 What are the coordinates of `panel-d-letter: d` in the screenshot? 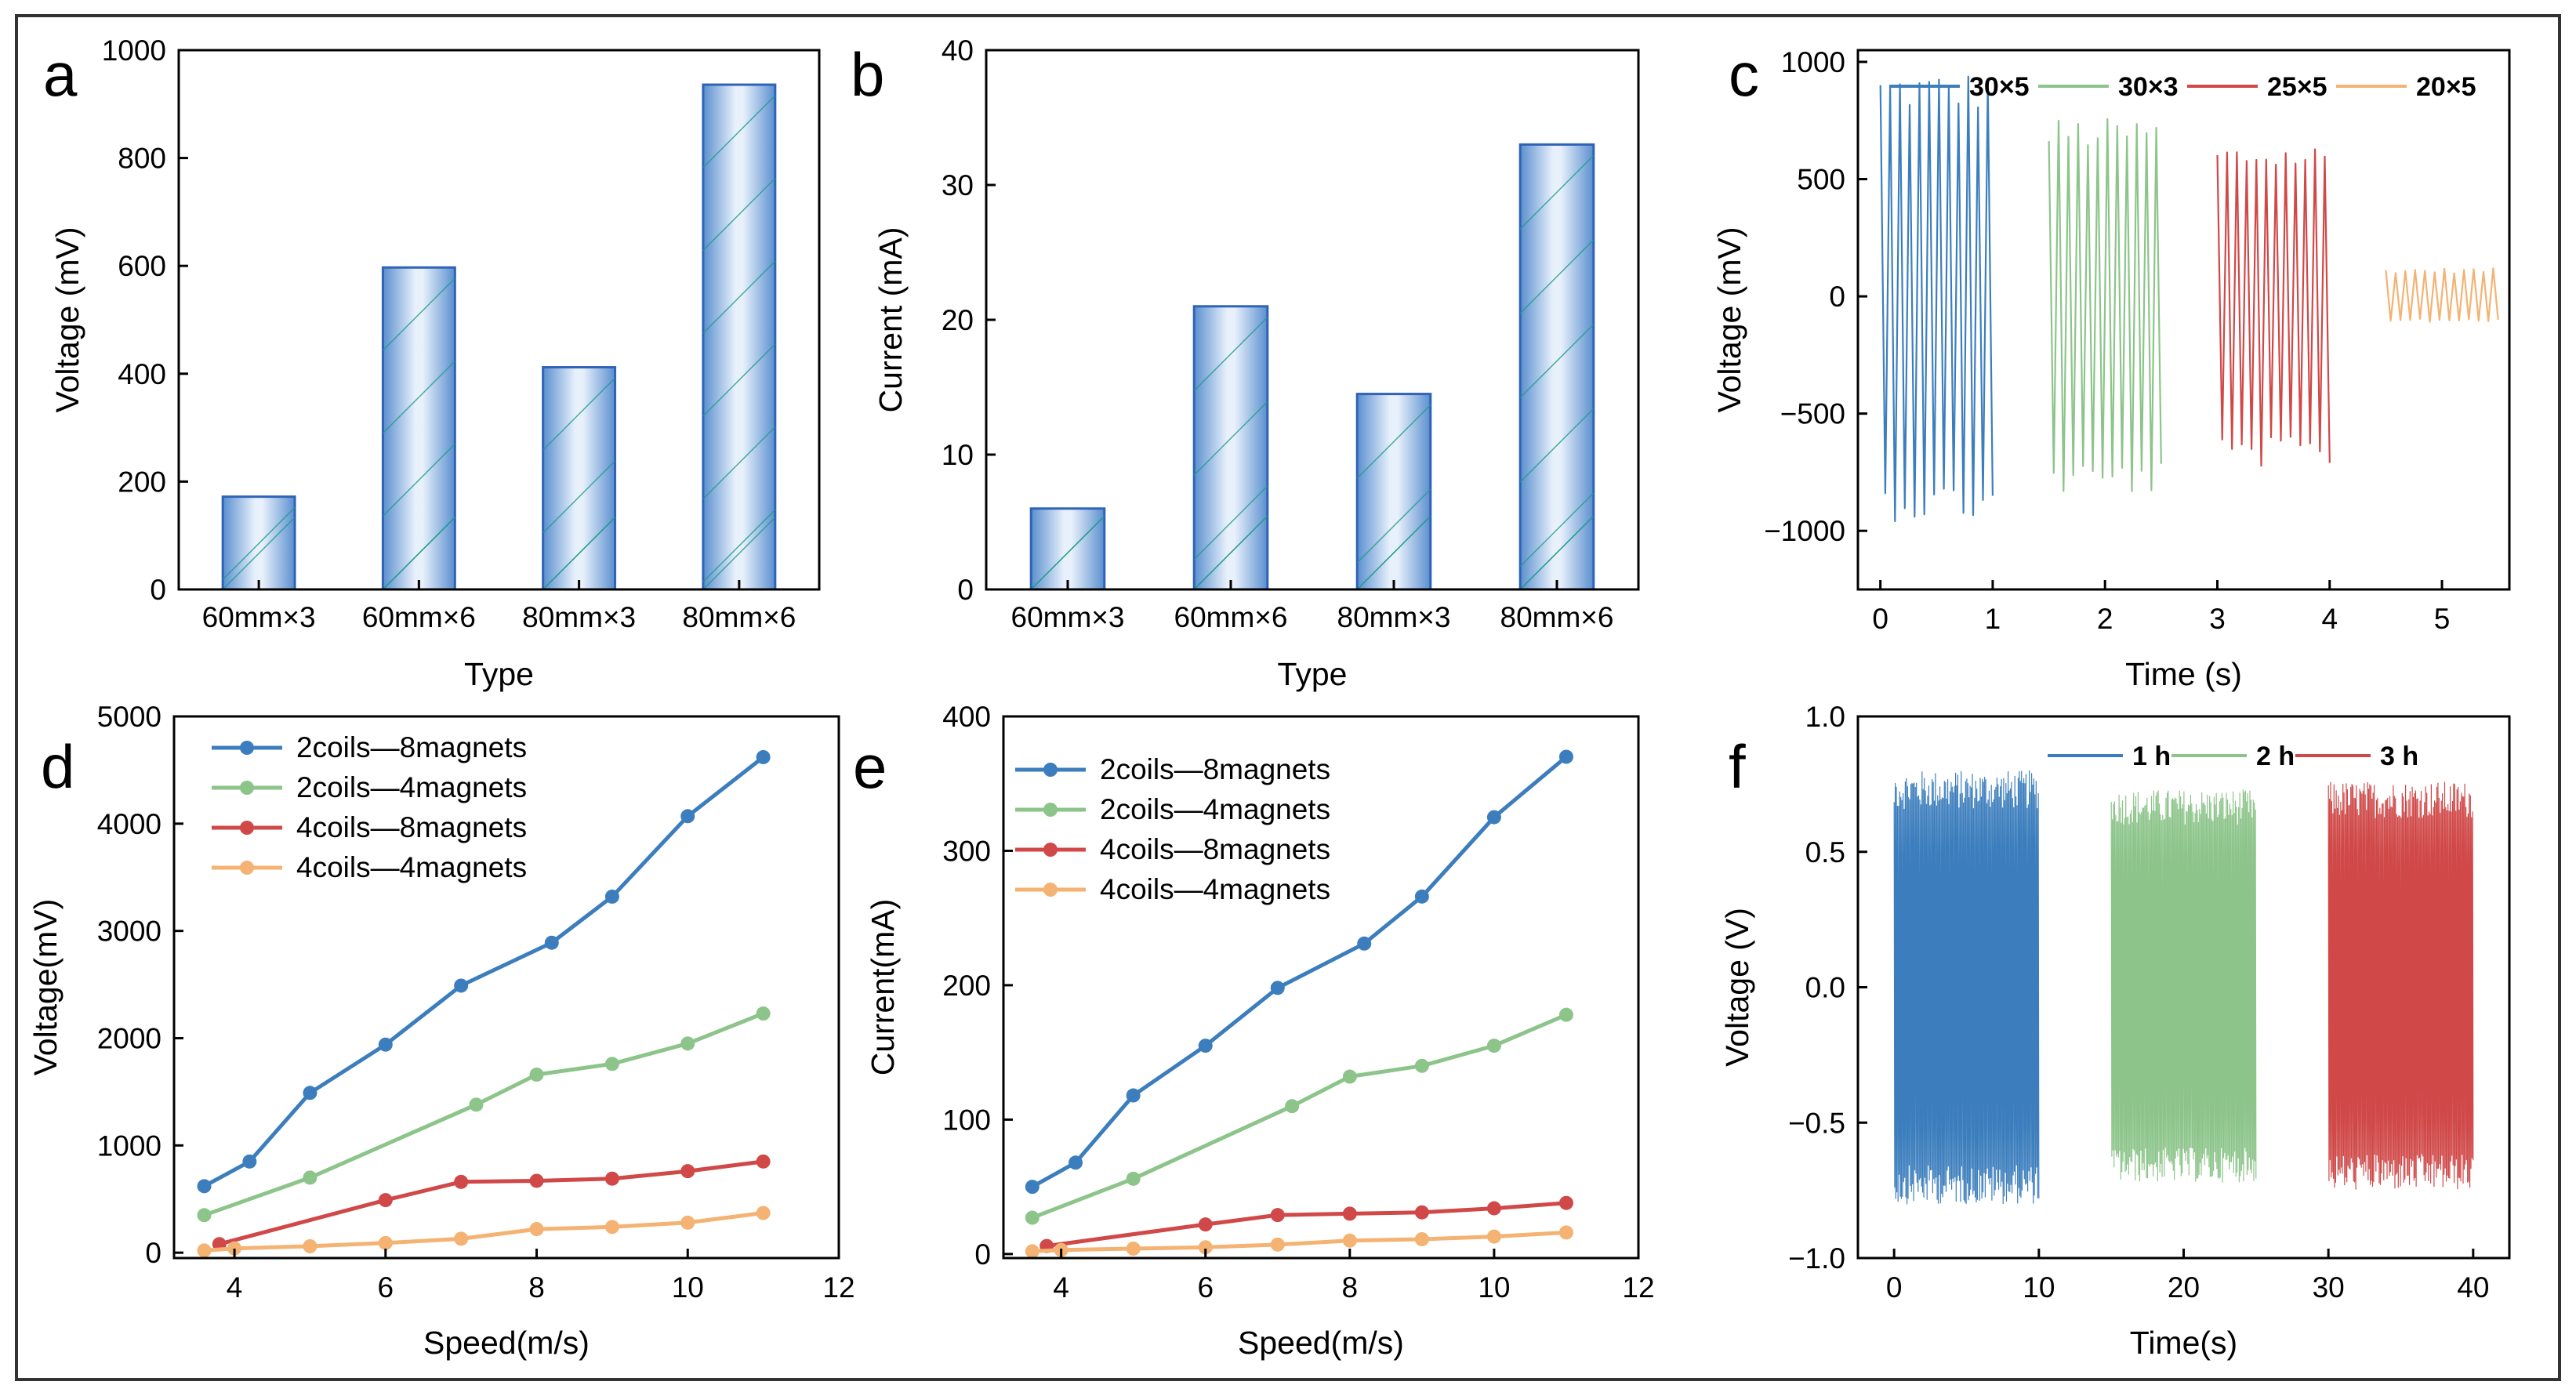 It's located at (58, 766).